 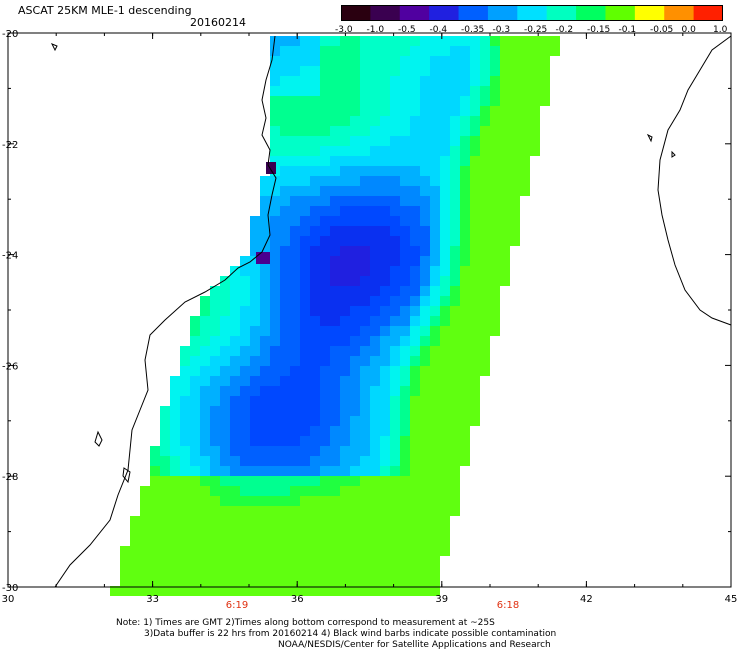 I want to click on colorbar-label: -0.5, so click(x=407, y=30).